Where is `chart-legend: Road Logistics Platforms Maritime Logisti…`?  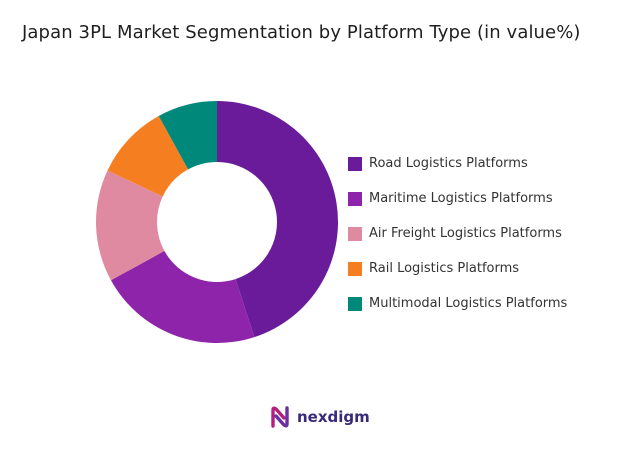 chart-legend: Road Logistics Platforms Maritime Logisti… is located at coordinates (457, 233).